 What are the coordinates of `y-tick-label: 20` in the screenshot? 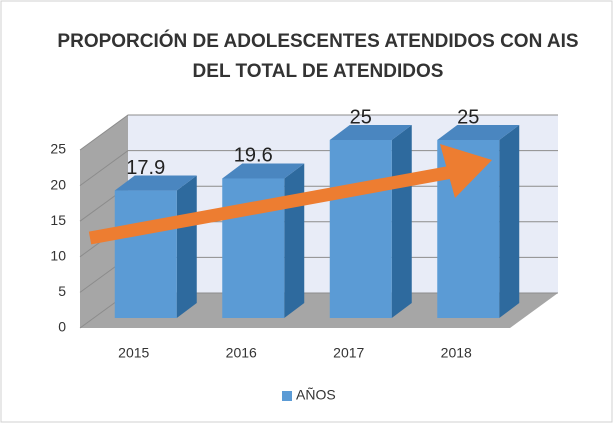 It's located at (58, 184).